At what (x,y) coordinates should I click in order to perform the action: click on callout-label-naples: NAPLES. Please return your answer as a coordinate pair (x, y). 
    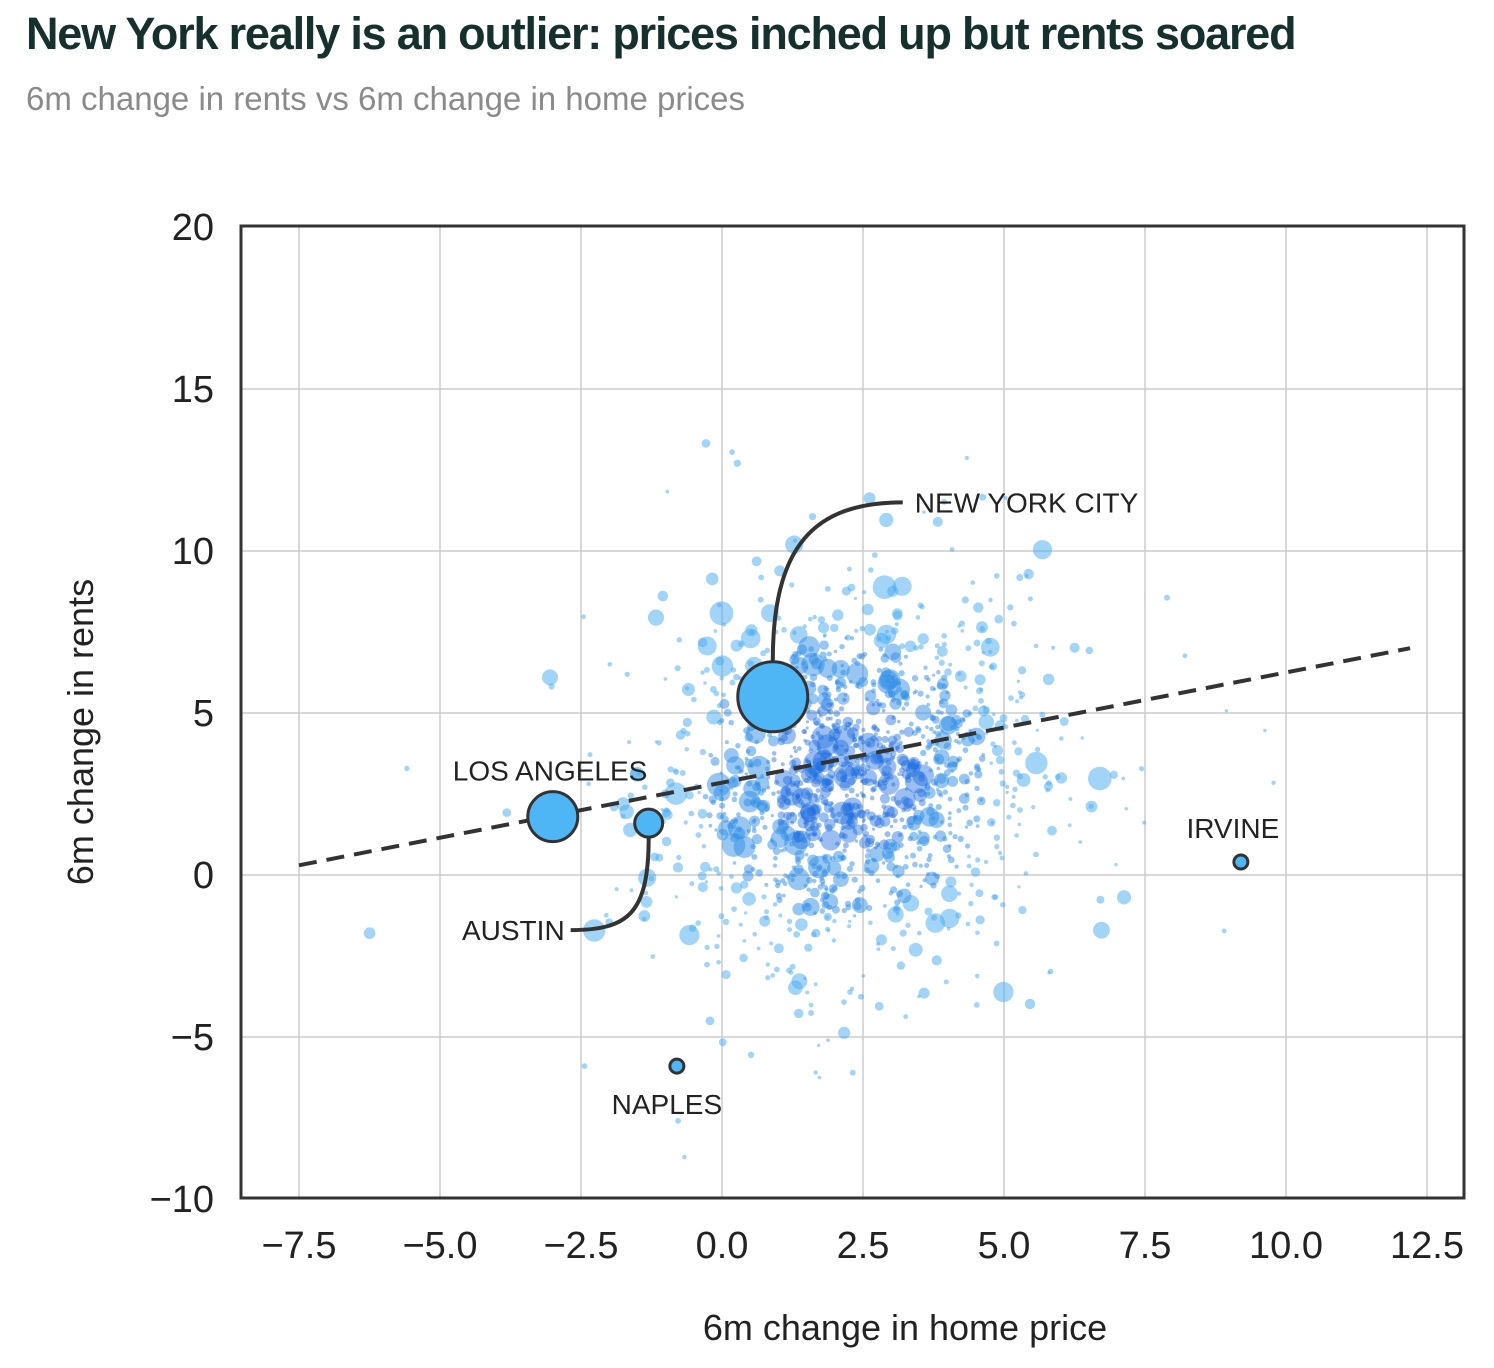
    Looking at the image, I should click on (667, 1104).